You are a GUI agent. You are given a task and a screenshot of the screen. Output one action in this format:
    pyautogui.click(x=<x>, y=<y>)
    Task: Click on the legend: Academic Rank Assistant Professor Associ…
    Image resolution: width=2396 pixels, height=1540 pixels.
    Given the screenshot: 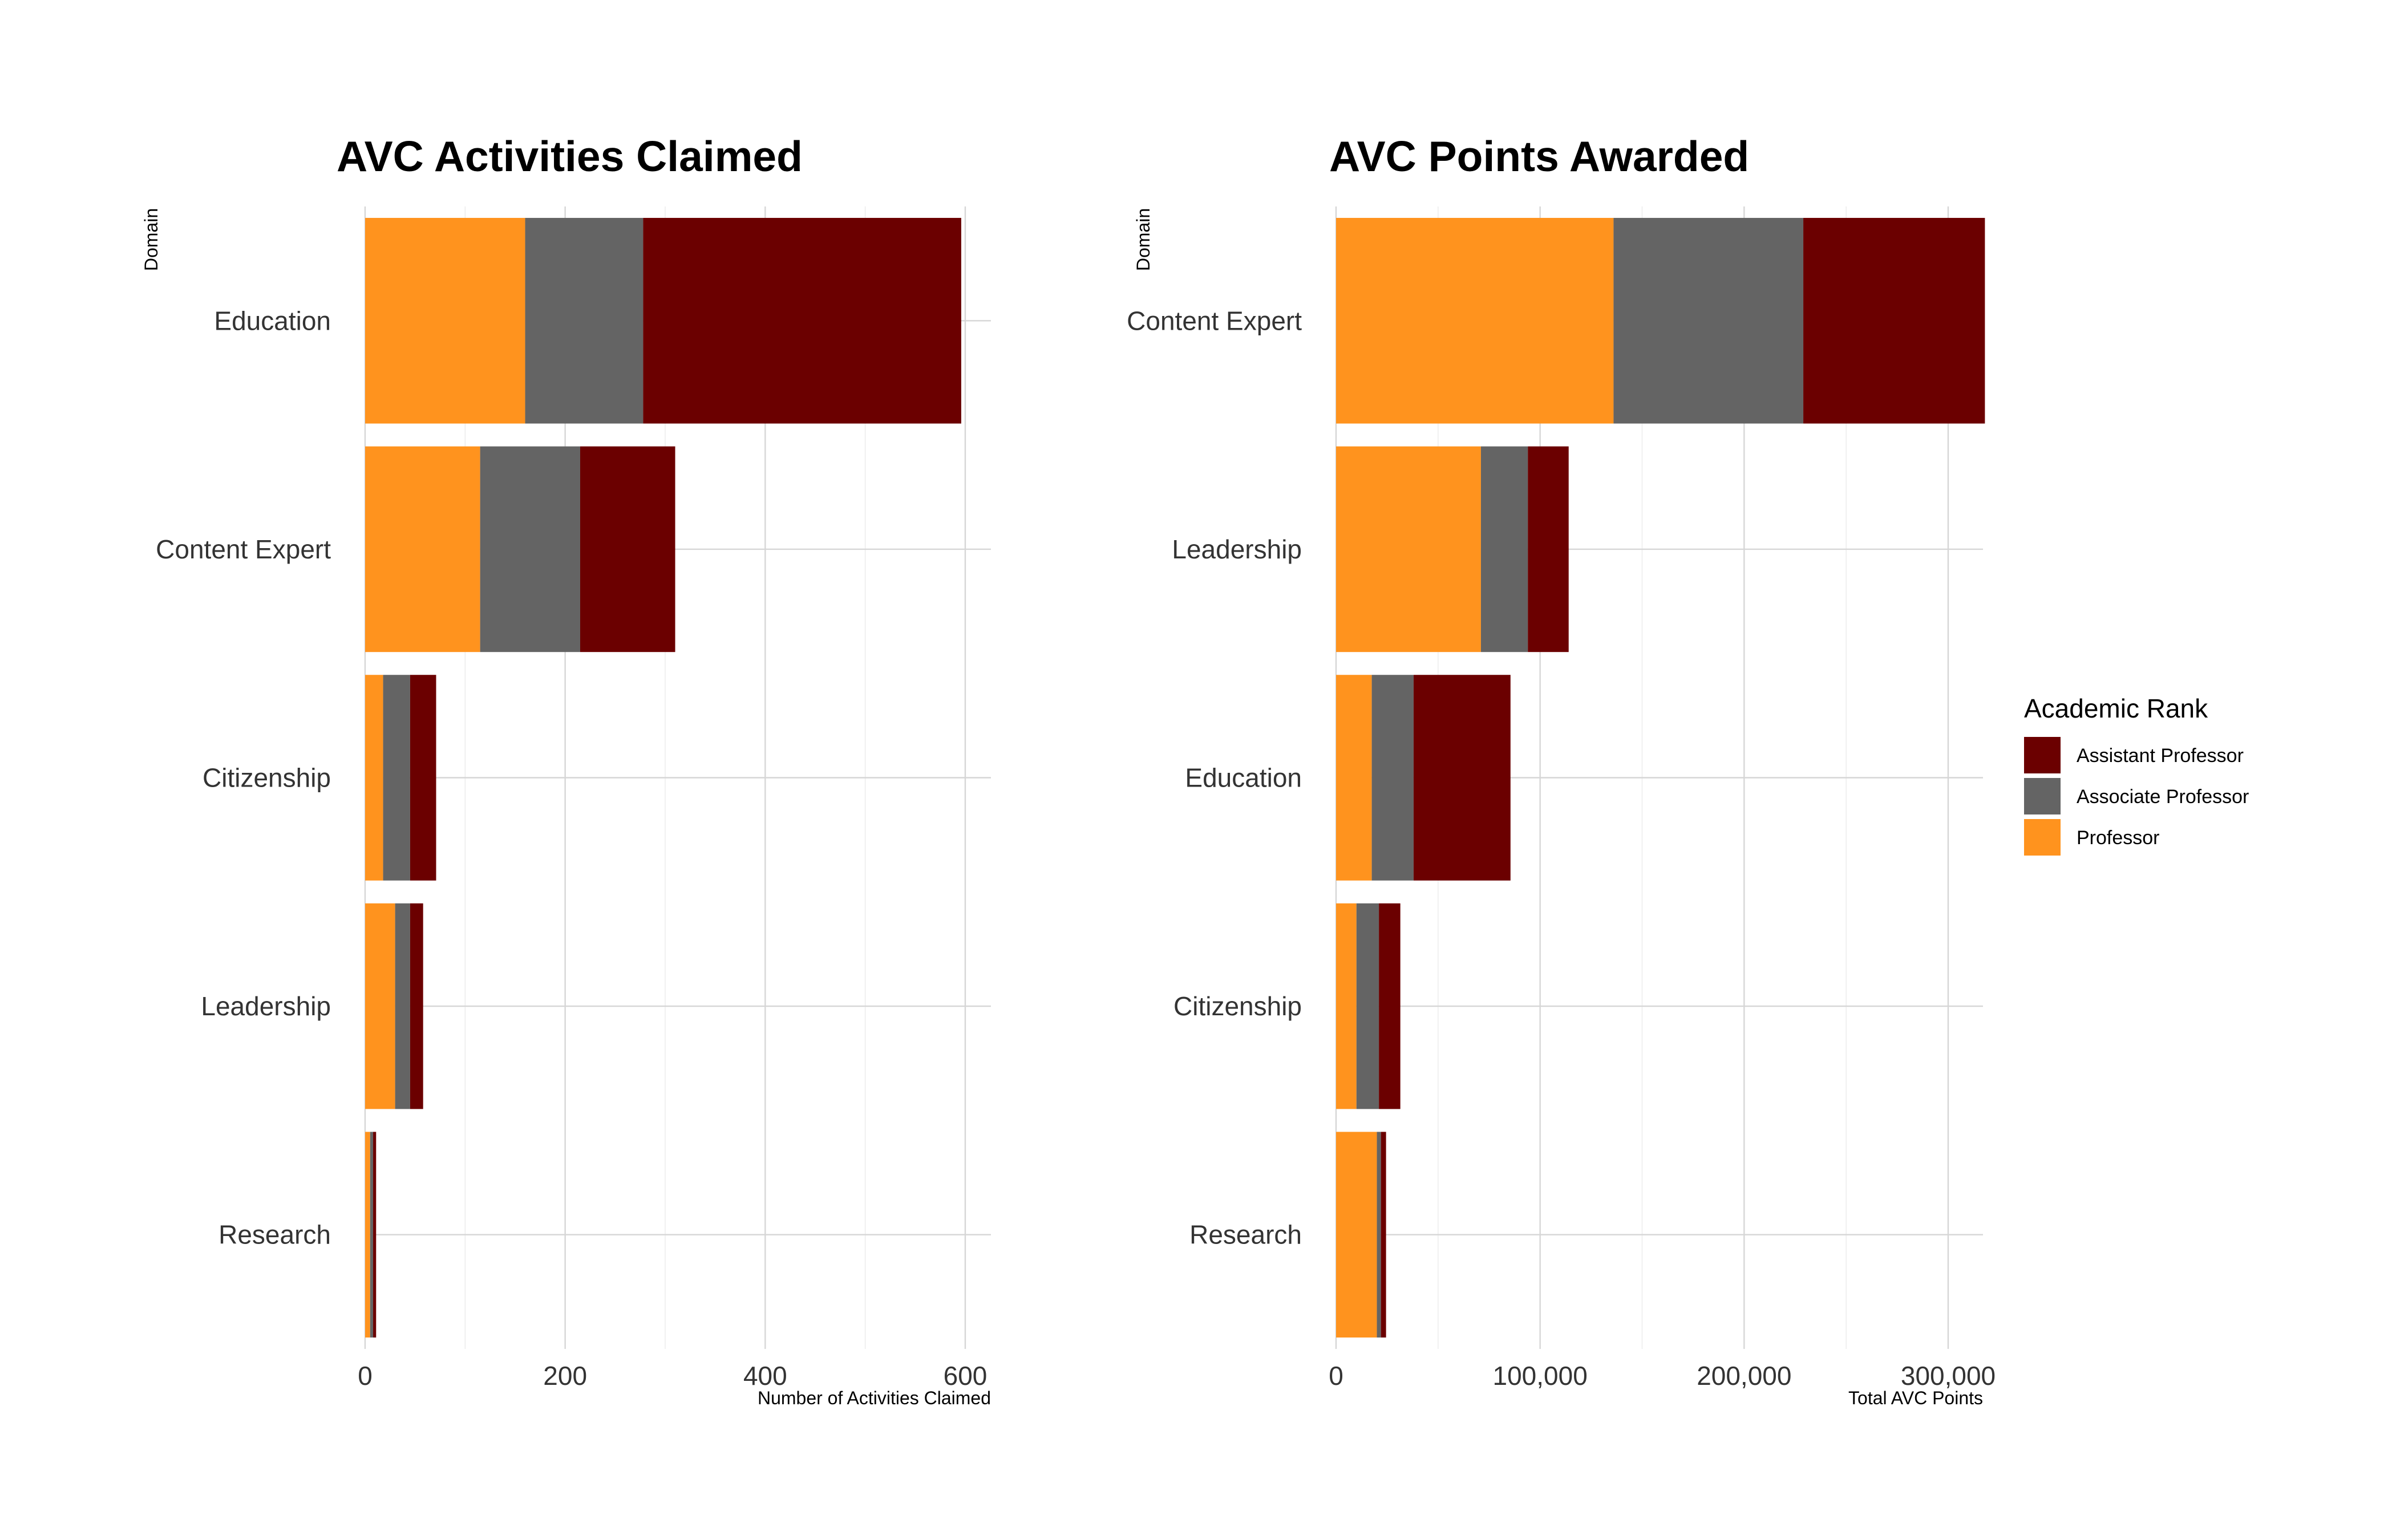 What is the action you would take?
    pyautogui.click(x=2136, y=775)
    